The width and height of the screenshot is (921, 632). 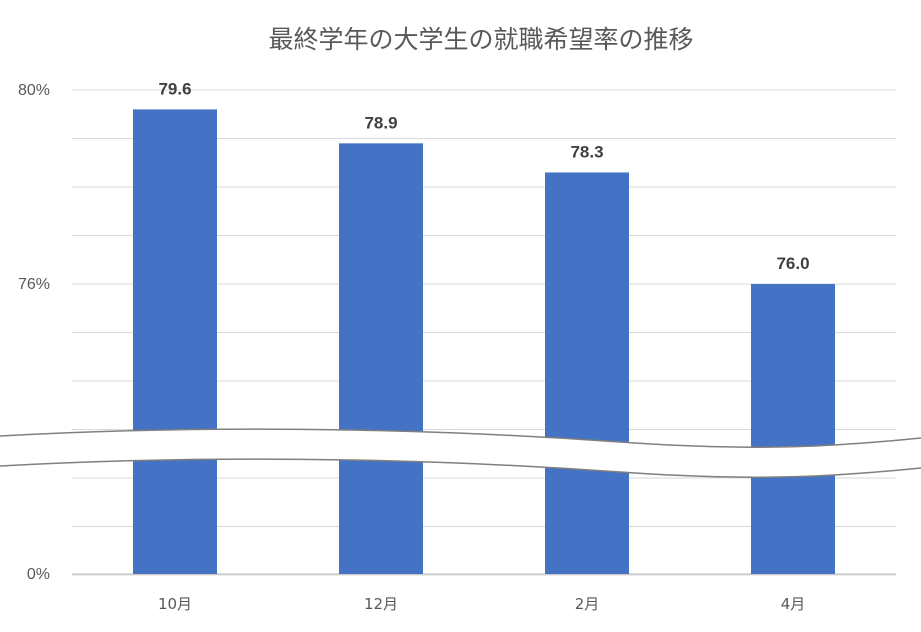 What do you see at coordinates (587, 604) in the screenshot?
I see `x-tick-label: 2月` at bounding box center [587, 604].